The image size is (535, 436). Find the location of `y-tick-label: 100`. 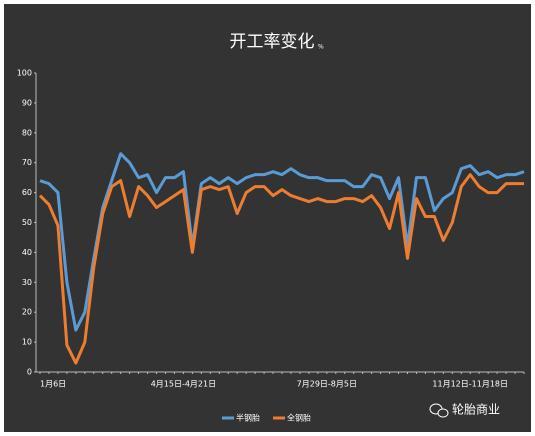

y-tick-label: 100 is located at coordinates (24, 73).